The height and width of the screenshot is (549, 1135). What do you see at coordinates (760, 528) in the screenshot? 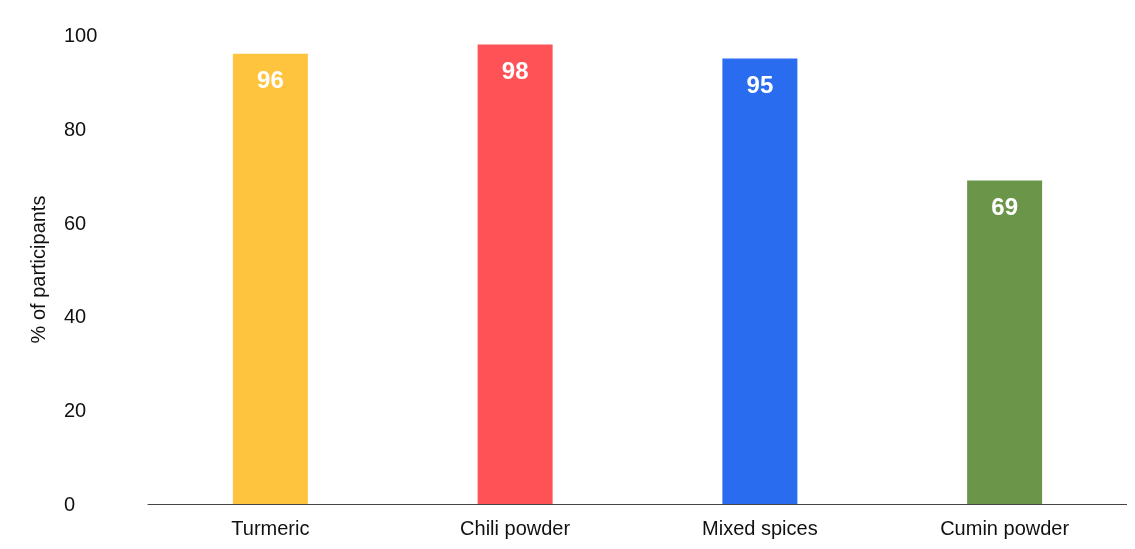
I see `x-tick-label: Mixed spices` at bounding box center [760, 528].